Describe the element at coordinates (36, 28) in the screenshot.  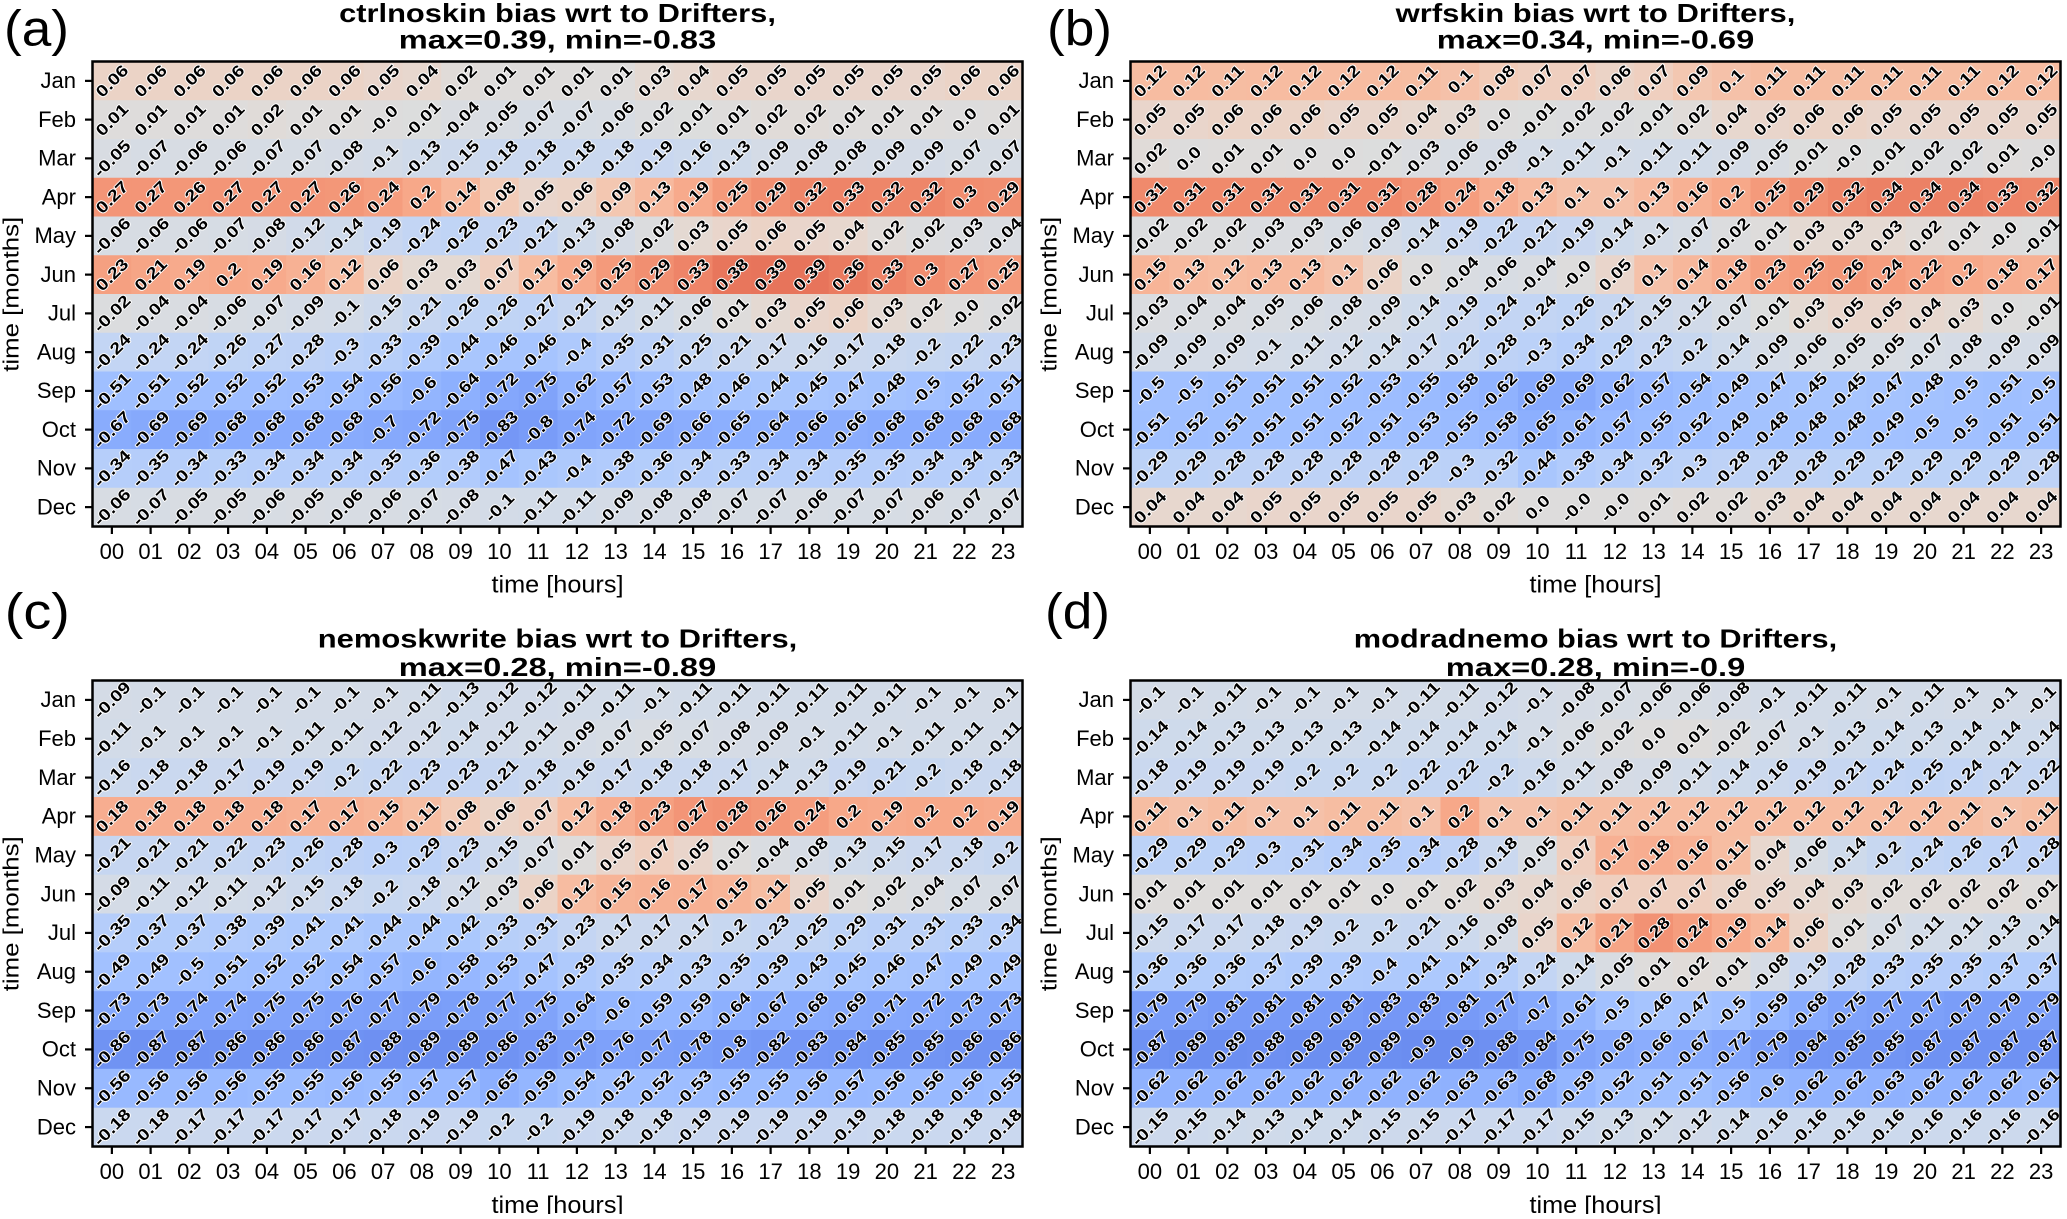
I see `svg-text: (a)` at that location.